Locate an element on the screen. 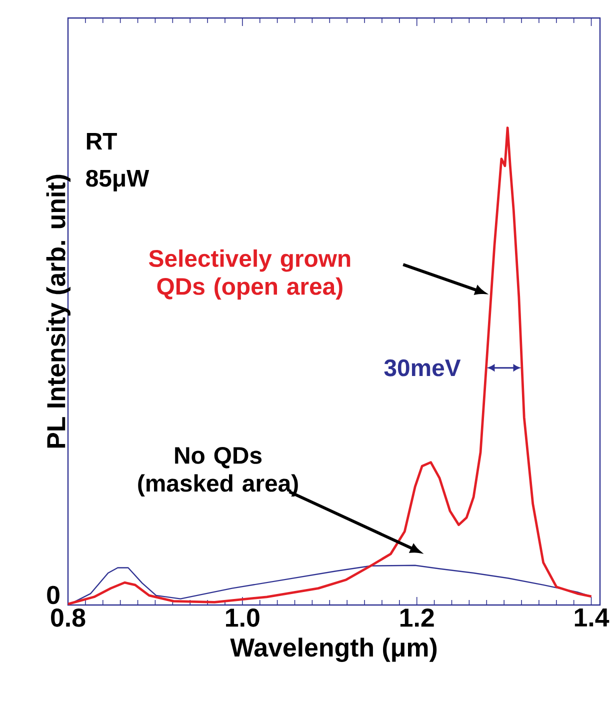  x-tick-label: 1.2 is located at coordinates (417, 617).